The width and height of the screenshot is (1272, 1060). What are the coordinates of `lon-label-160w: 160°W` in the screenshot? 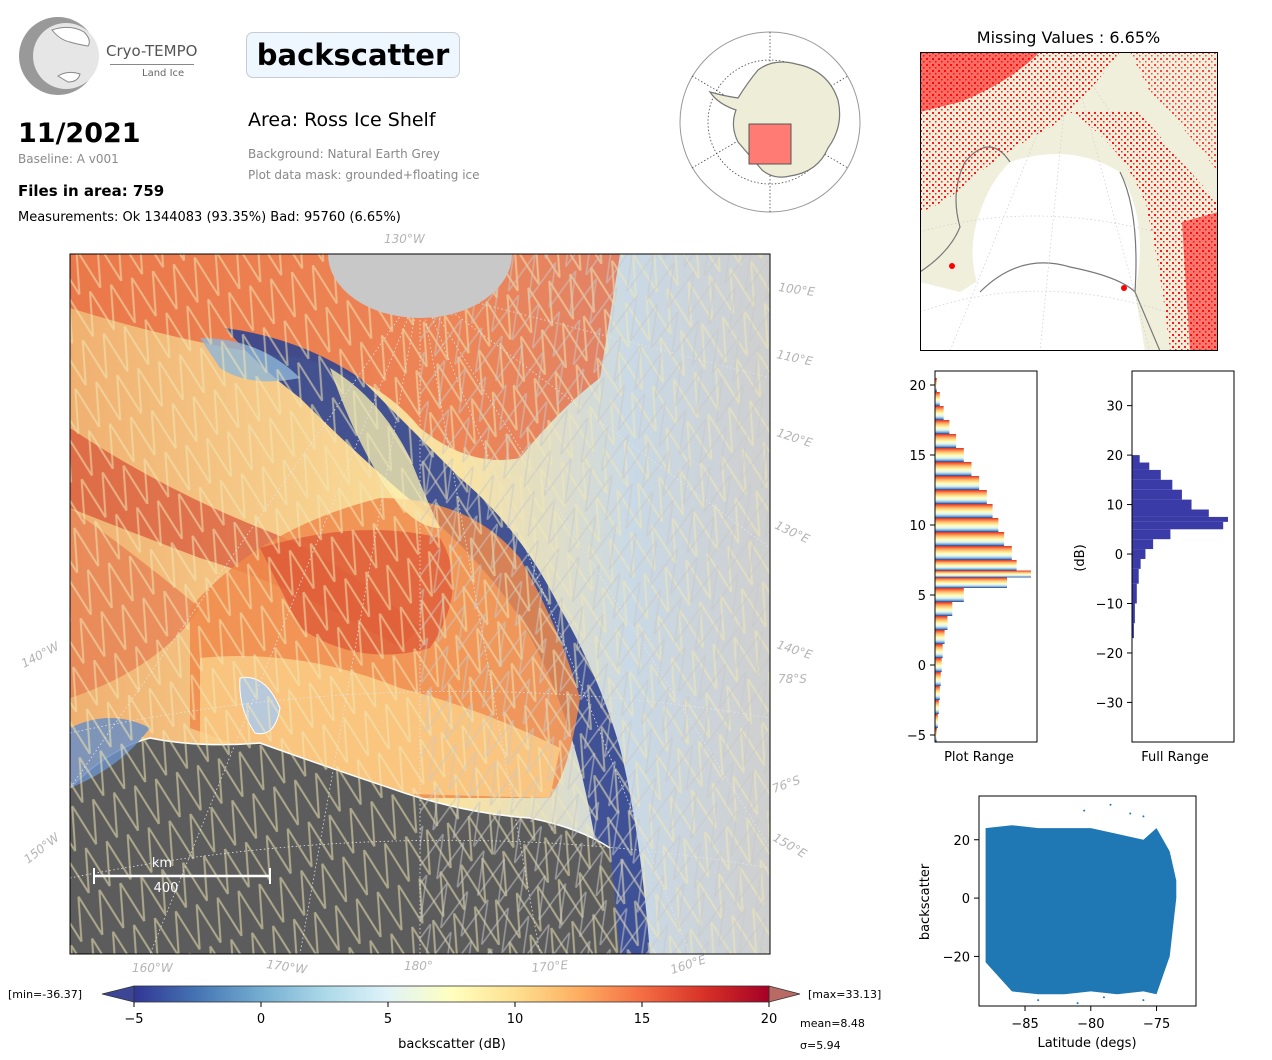 It's located at (153, 968).